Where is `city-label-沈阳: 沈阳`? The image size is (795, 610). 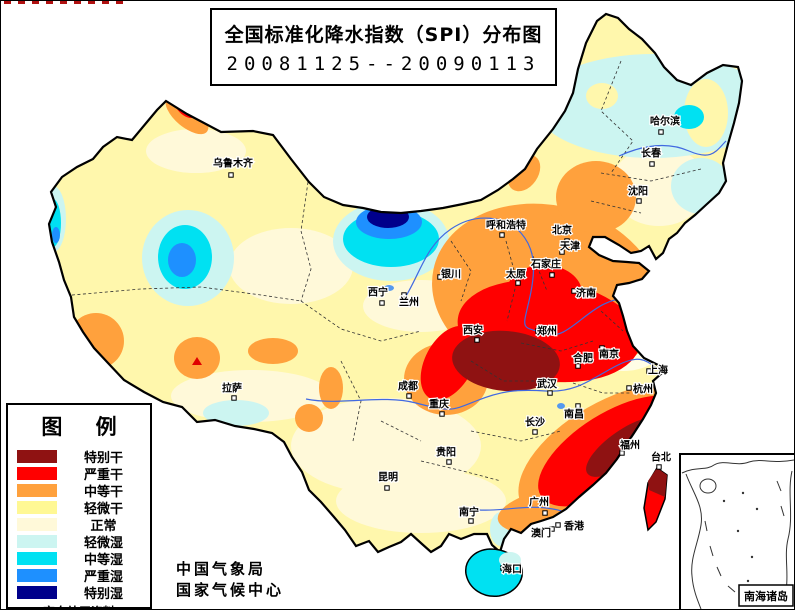
city-label-沈阳: 沈阳 is located at coordinates (638, 191).